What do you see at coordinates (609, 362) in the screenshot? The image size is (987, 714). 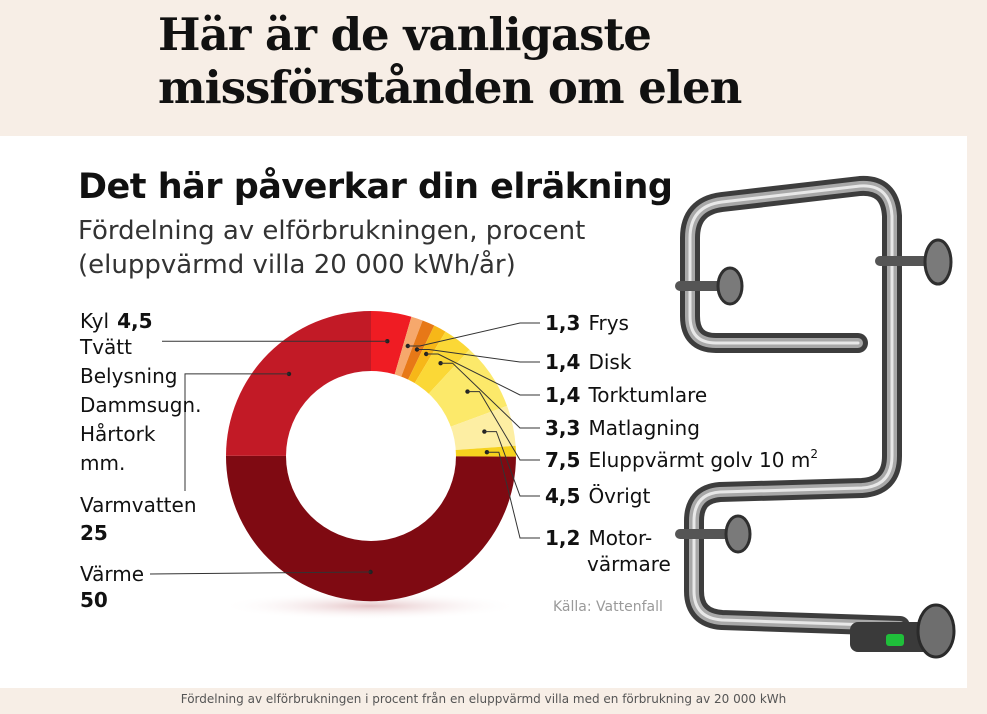 I see `name-disk: Disk` at bounding box center [609, 362].